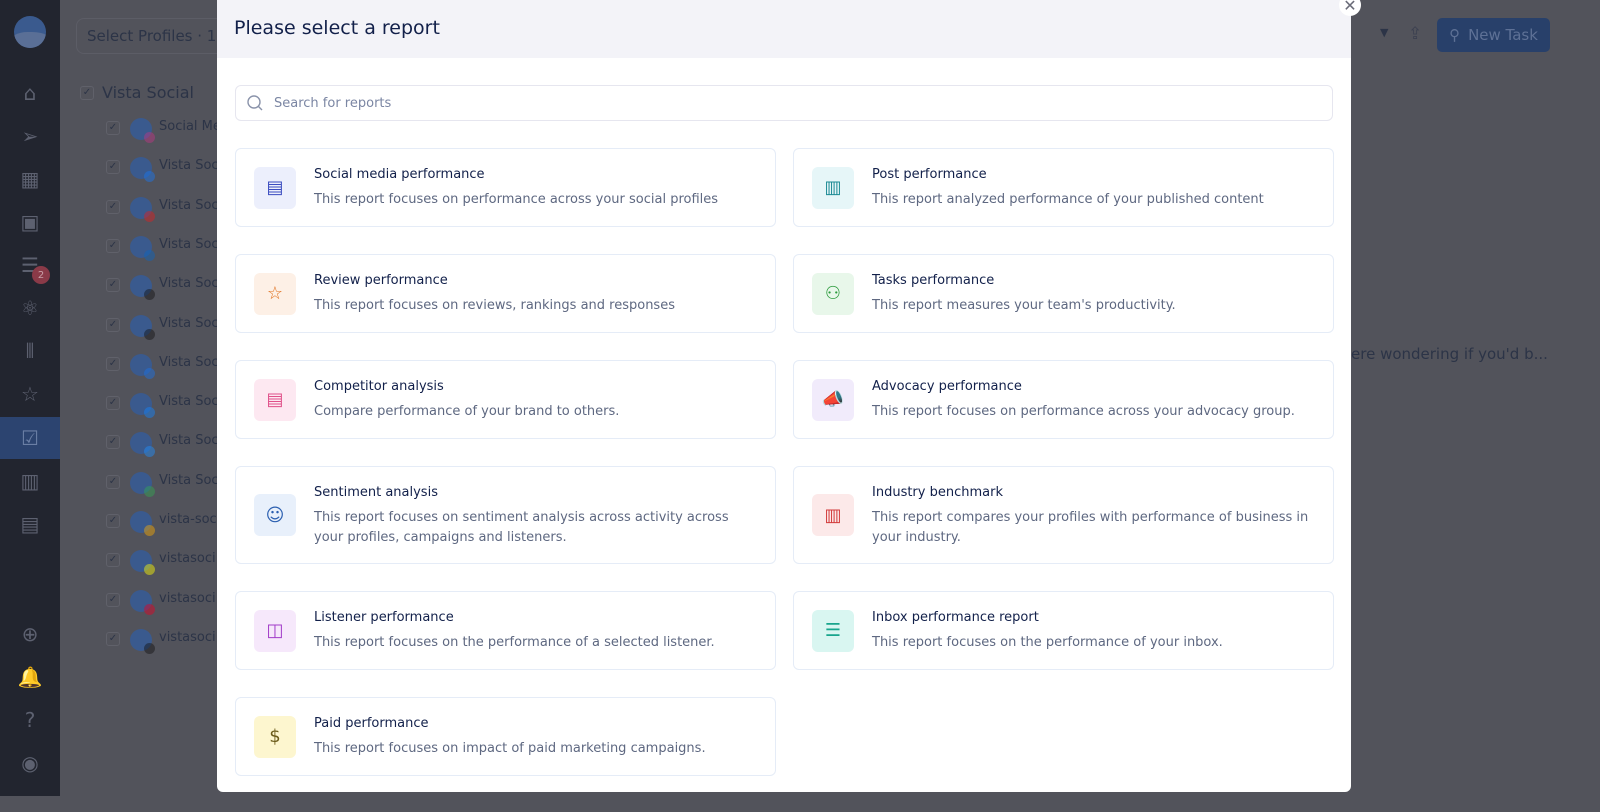 Image resolution: width=1600 pixels, height=812 pixels. I want to click on youtube-icon, so click(149, 216).